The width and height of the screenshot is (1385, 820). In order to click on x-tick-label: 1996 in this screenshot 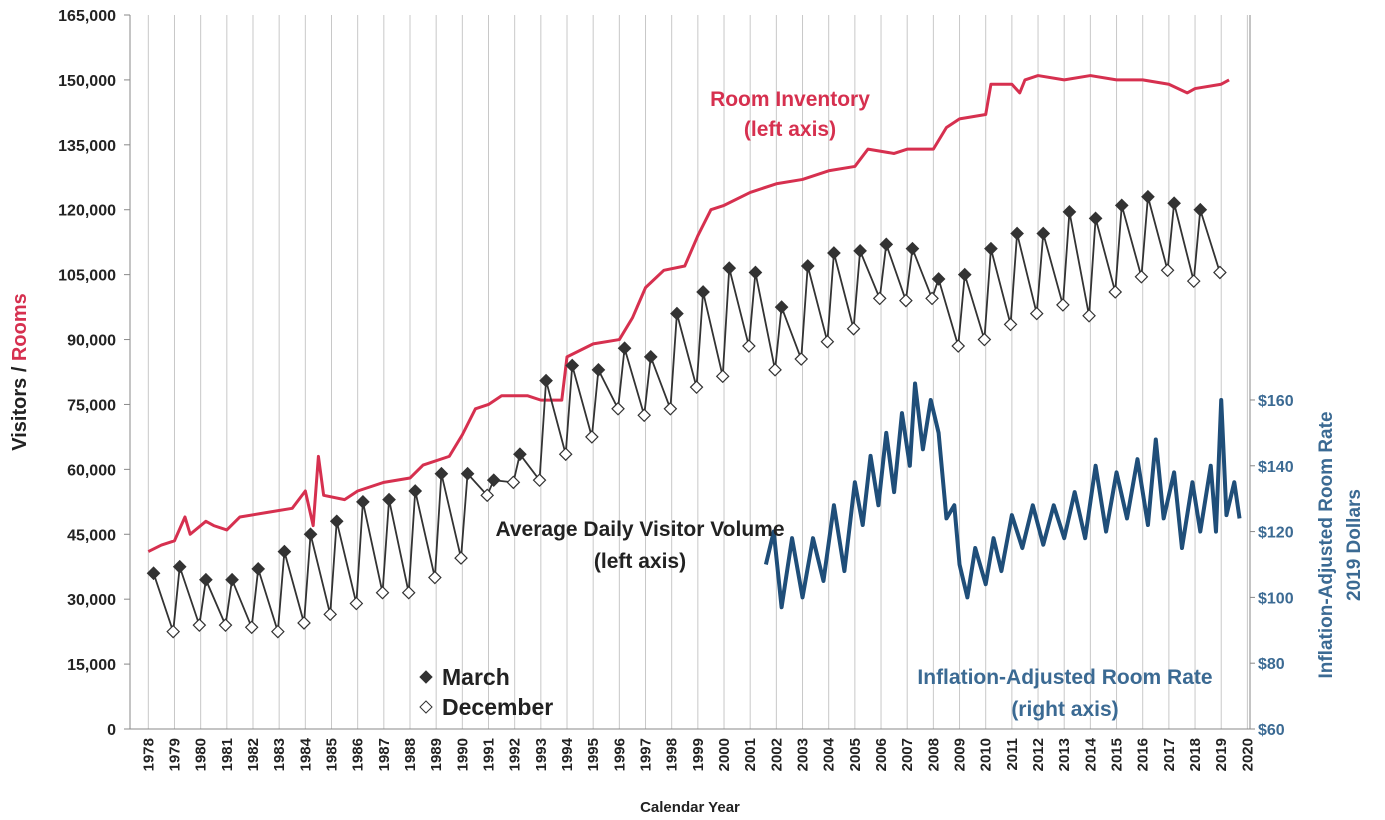, I will do `click(619, 754)`.